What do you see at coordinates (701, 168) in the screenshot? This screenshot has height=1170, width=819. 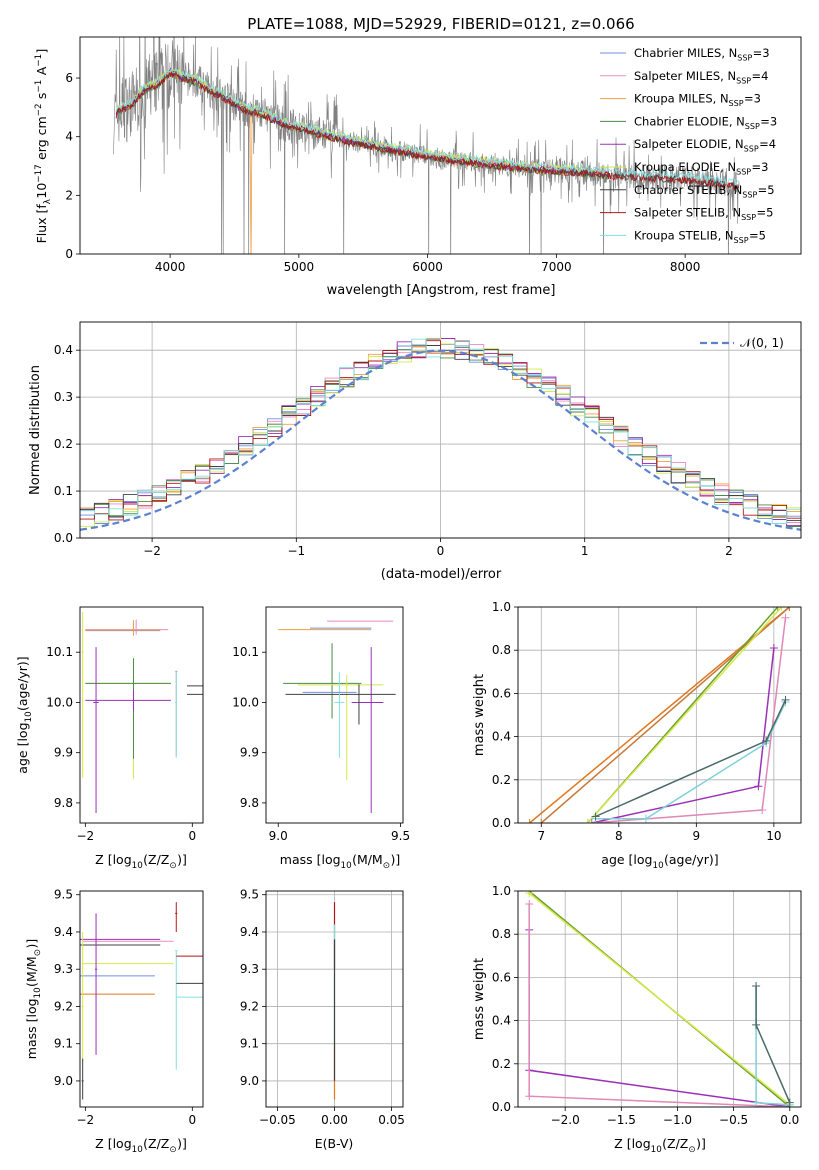 I see `legend-entry: Kroupa ELODIE, NSSP =3` at bounding box center [701, 168].